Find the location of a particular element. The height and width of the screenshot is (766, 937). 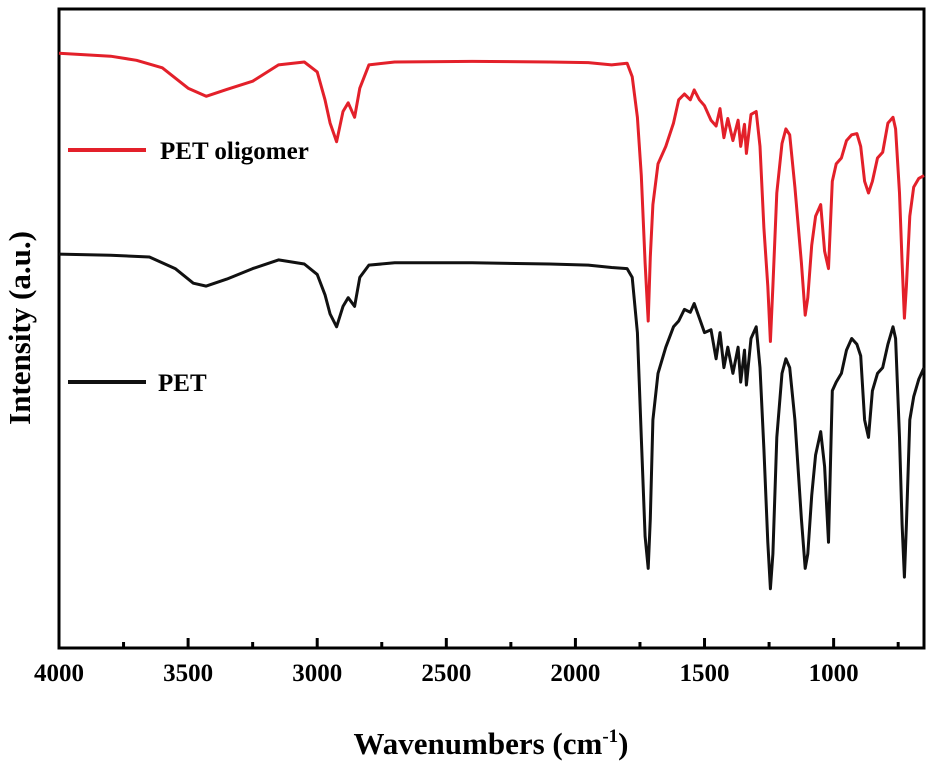

x-axis-title-close: ) is located at coordinates (623, 743).